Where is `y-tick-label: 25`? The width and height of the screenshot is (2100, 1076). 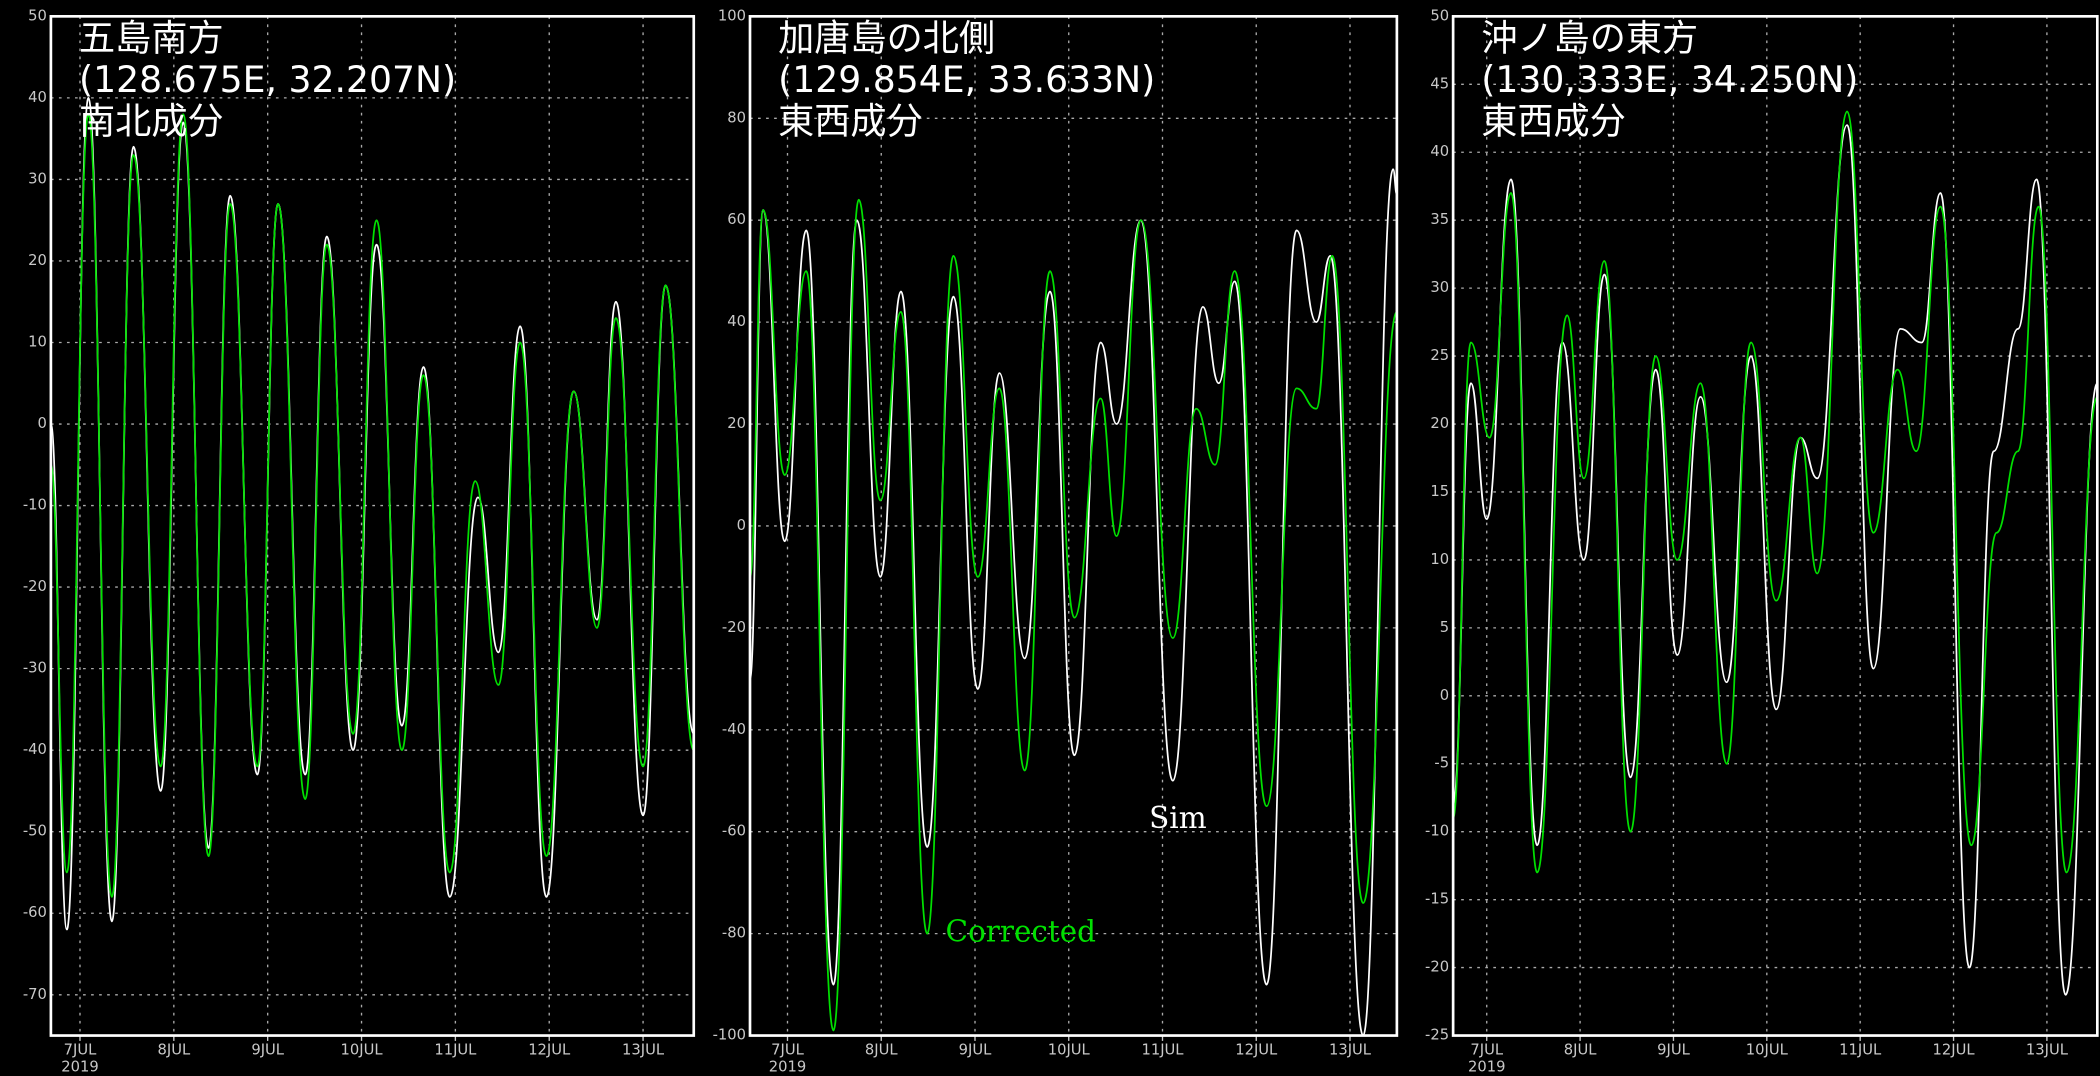
y-tick-label: 25 is located at coordinates (1439, 355).